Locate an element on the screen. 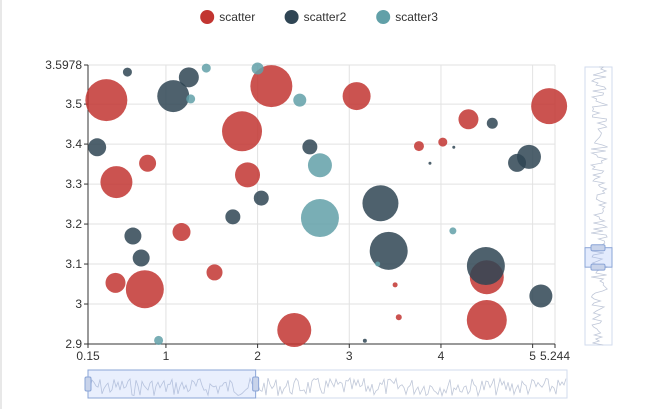 The width and height of the screenshot is (654, 409). legend-label: scatter3 is located at coordinates (416, 17).